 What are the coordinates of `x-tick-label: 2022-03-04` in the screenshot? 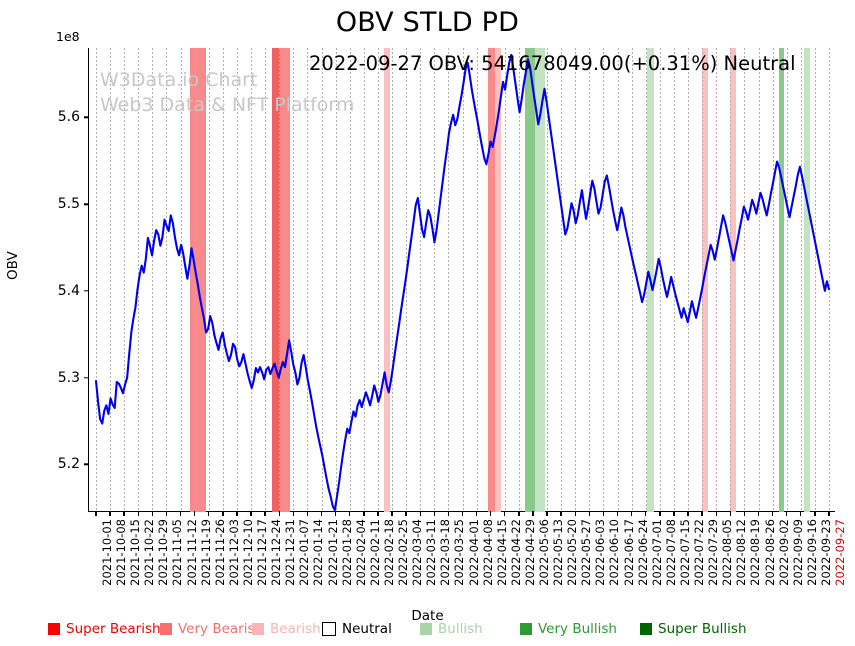 It's located at (417, 552).